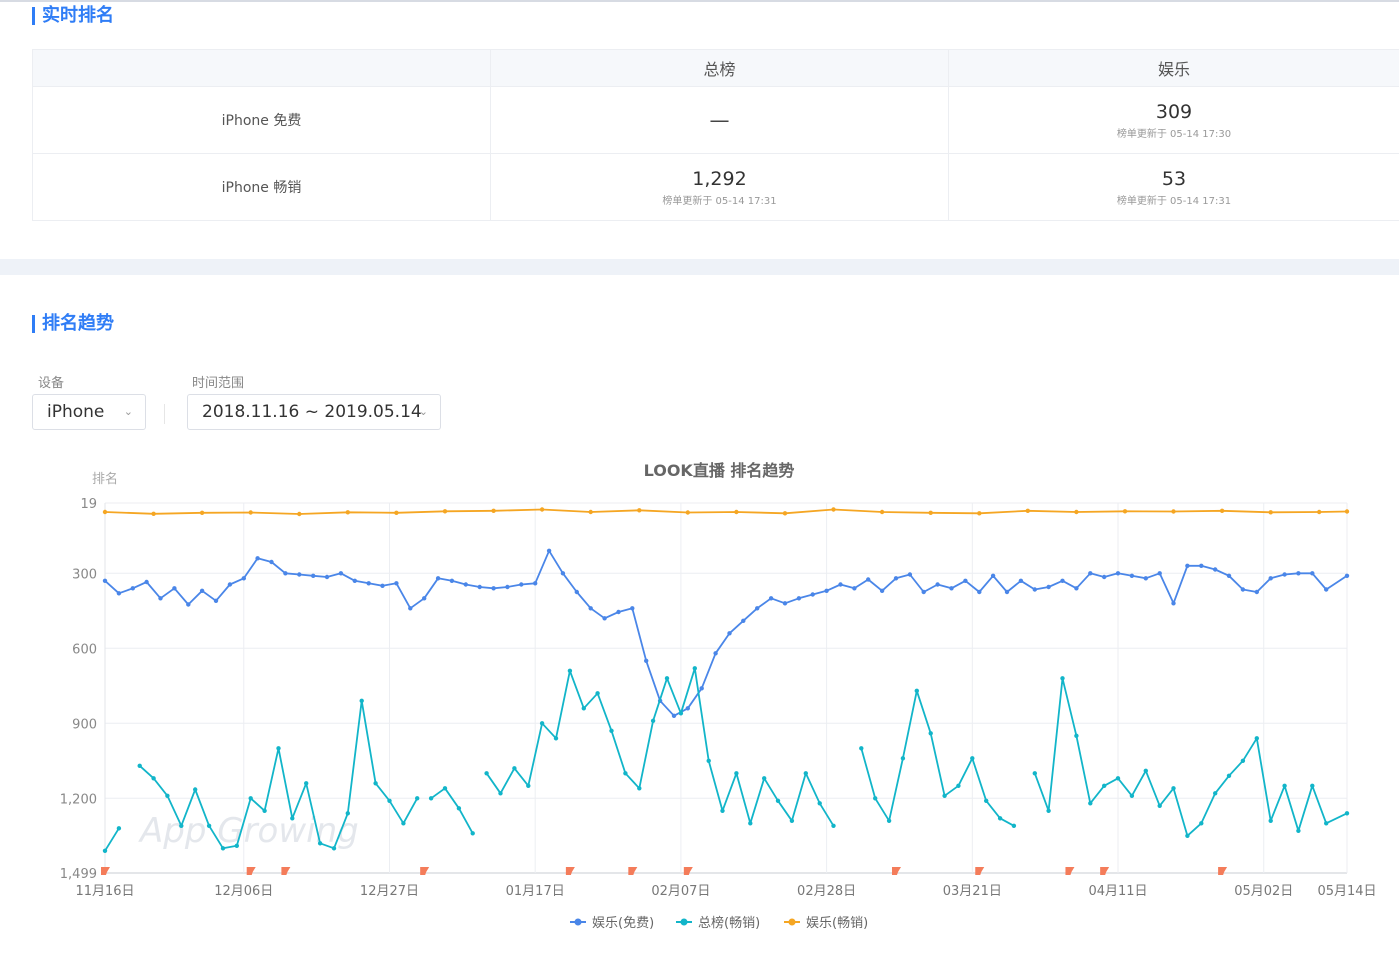 This screenshot has height=961, width=1399. I want to click on time-range-select: 2018.11.16 ~ 2019.05.14 ⌄, so click(314, 412).